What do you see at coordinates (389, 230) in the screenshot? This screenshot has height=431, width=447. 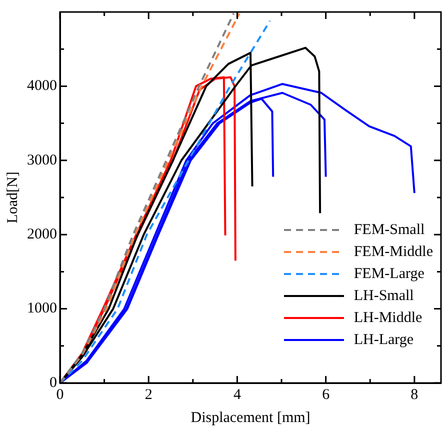 I see `legend-label: FEM-Small` at bounding box center [389, 230].